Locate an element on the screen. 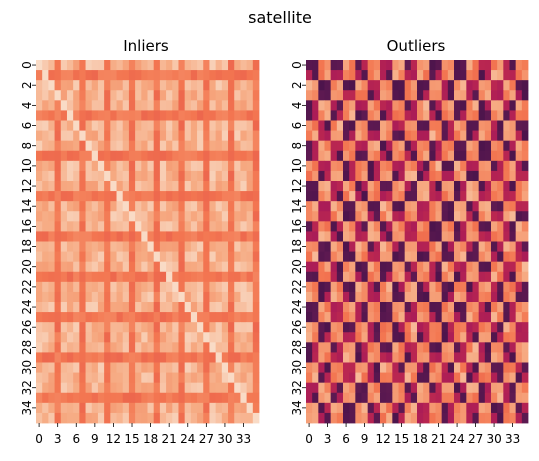 The width and height of the screenshot is (539, 461). y-tick-label: 16 is located at coordinates (27, 226).